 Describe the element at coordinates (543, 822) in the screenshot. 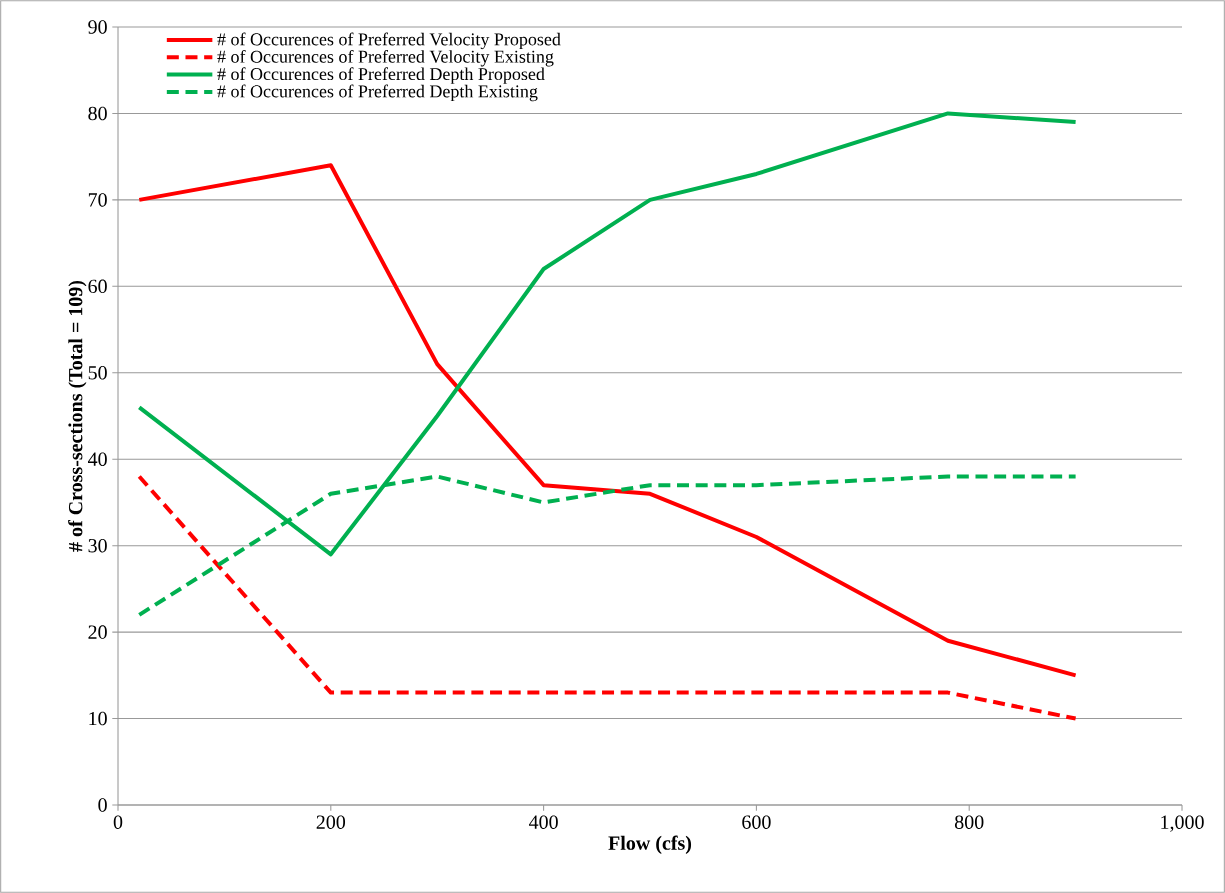

I see `x-tick-label: 400` at that location.